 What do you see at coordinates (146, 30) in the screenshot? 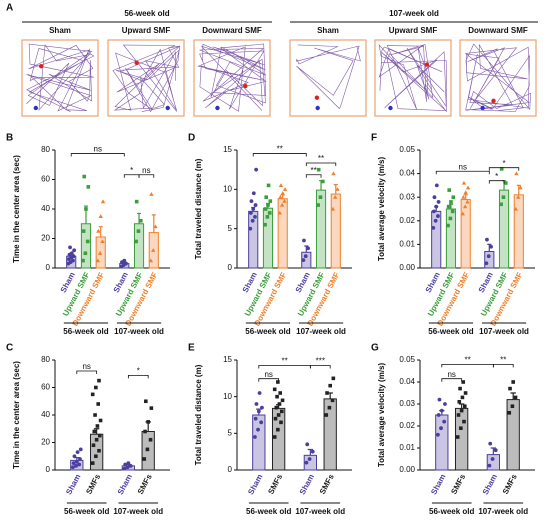
I see `arena-title: Upward SMF` at bounding box center [146, 30].